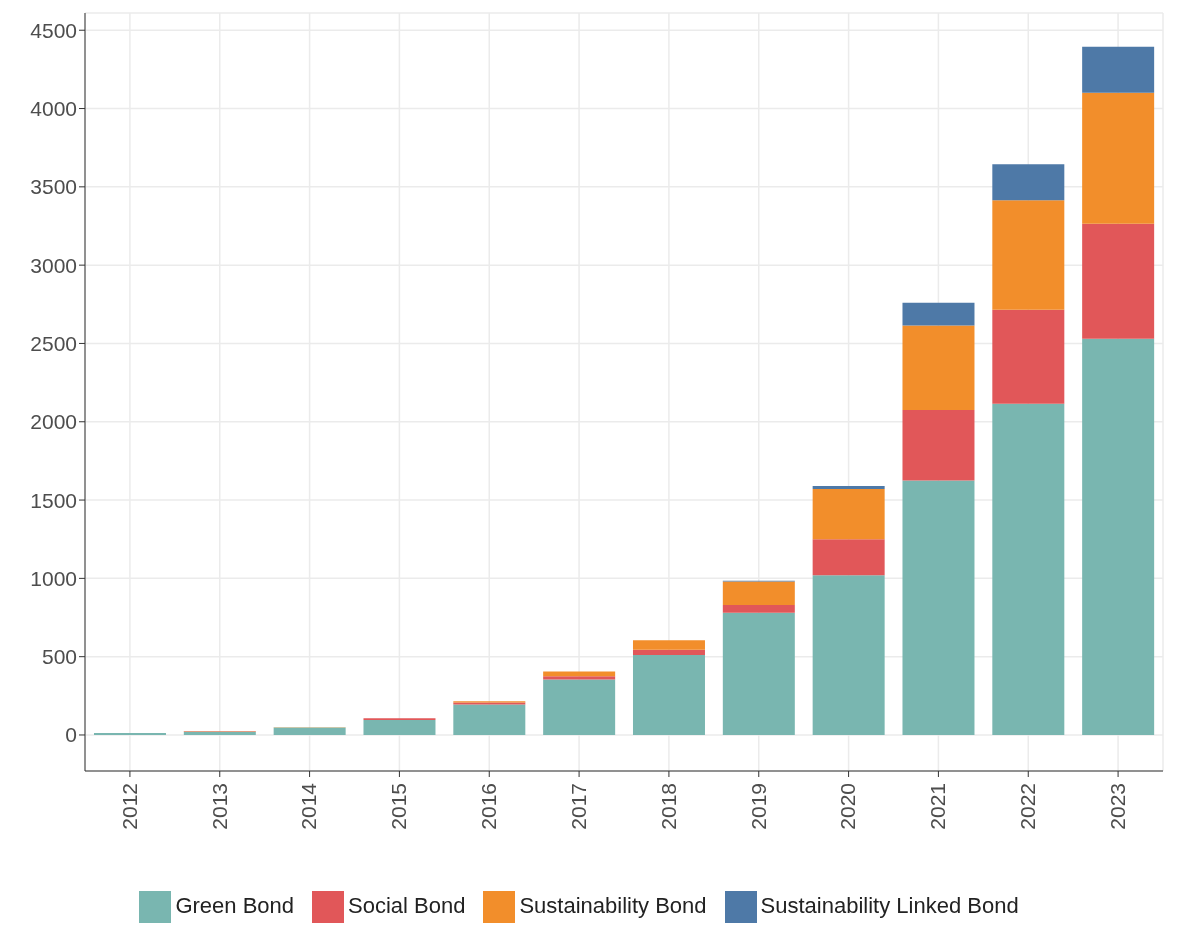  What do you see at coordinates (309, 806) in the screenshot?
I see `x-tick-label: 2014` at bounding box center [309, 806].